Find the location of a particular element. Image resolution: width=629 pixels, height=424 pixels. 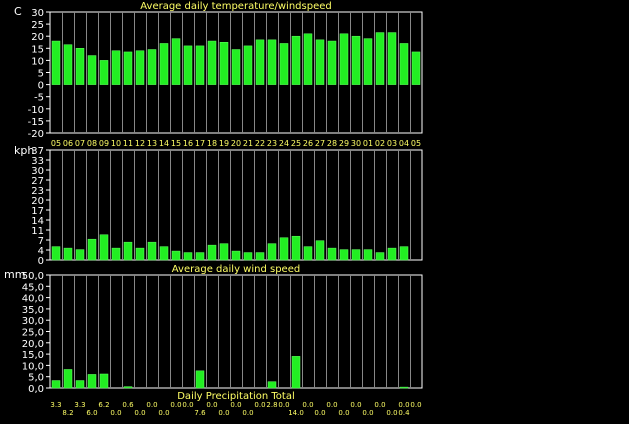

date-label: 29 is located at coordinates (344, 143).